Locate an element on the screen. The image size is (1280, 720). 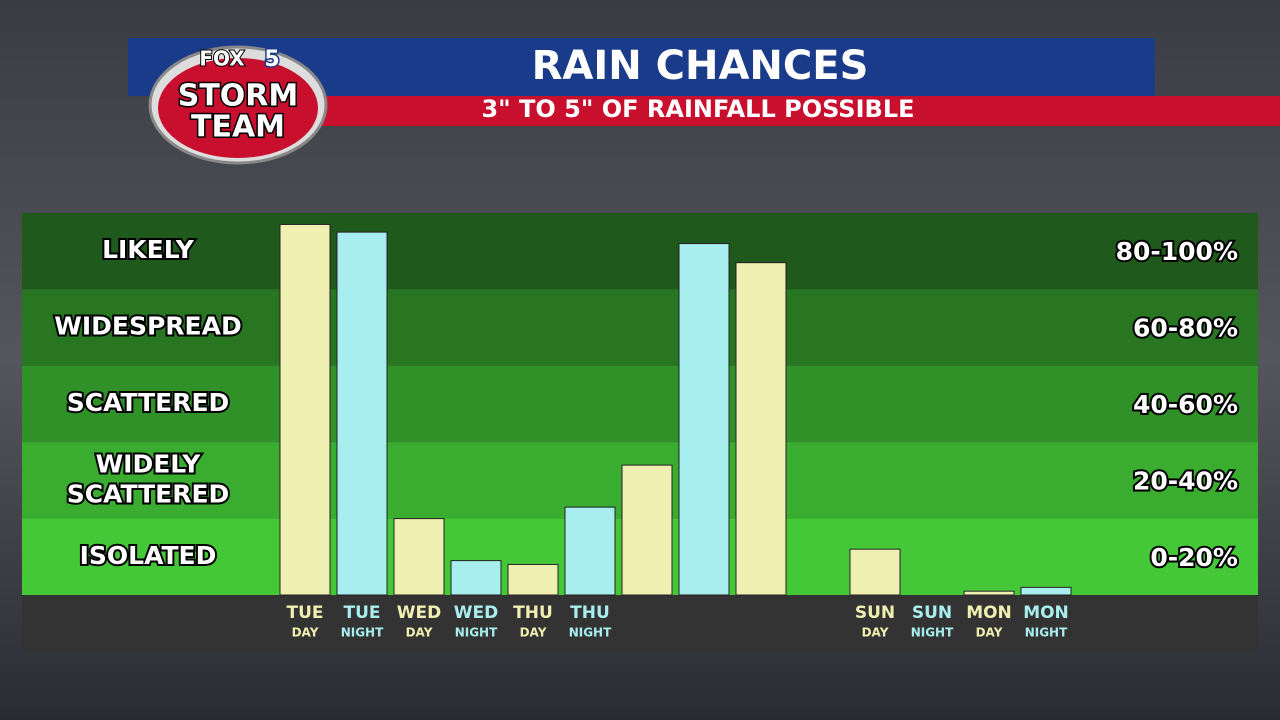
logo: FOX 5 STORM TEAM is located at coordinates (238, 105).